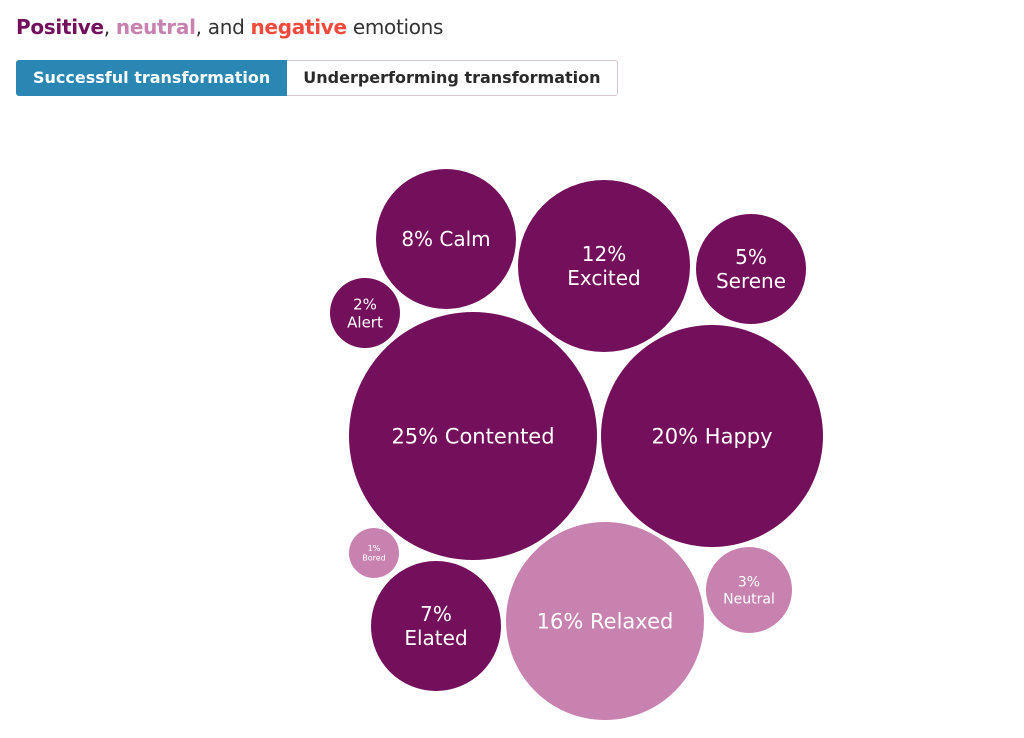  What do you see at coordinates (749, 583) in the screenshot?
I see `bubble-value-label: 3%` at bounding box center [749, 583].